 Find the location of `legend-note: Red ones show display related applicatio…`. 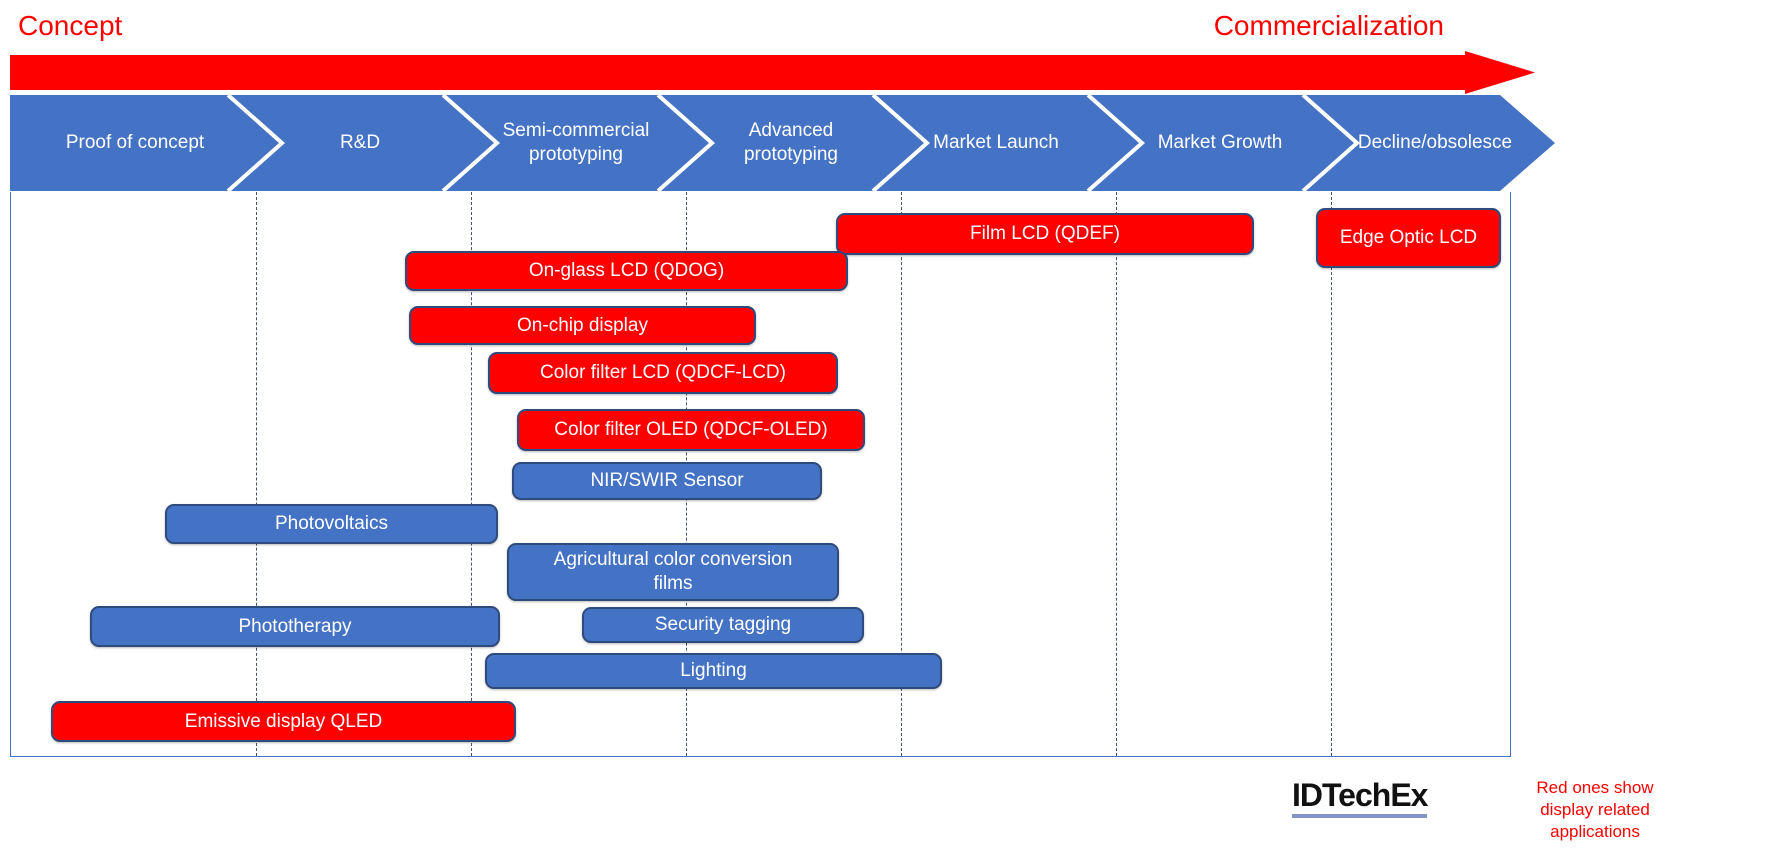

legend-note: Red ones show display related applicatio… is located at coordinates (1595, 809).